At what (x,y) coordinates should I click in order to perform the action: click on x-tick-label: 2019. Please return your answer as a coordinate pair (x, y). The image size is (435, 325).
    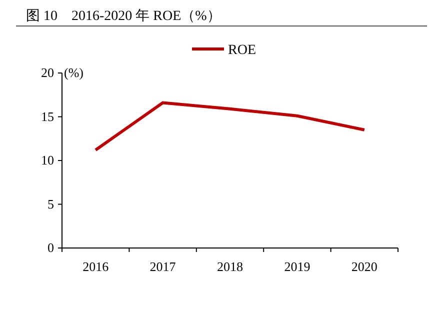
    Looking at the image, I should click on (297, 266).